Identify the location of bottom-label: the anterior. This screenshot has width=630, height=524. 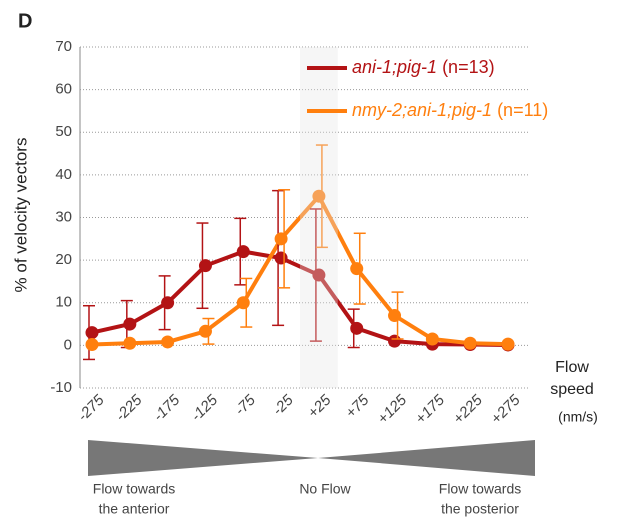
(134, 509).